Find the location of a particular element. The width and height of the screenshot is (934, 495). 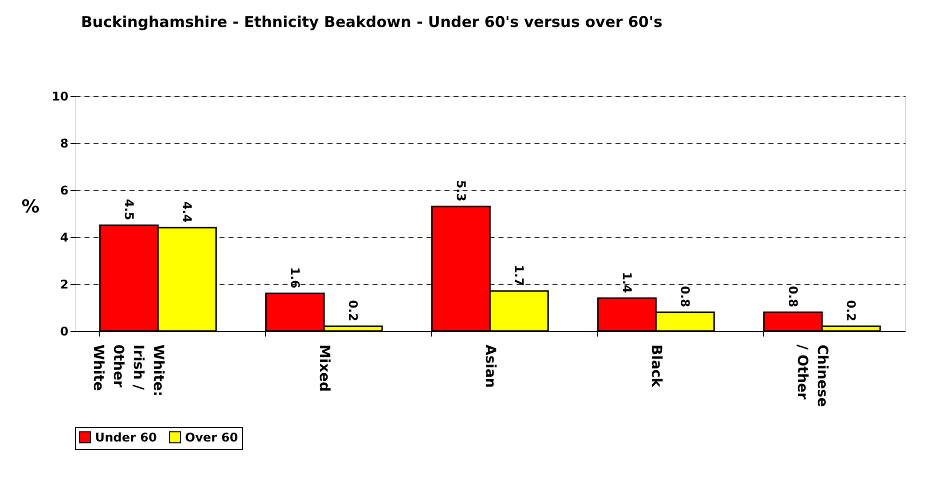

y-tick-label: 8 is located at coordinates (64, 143).